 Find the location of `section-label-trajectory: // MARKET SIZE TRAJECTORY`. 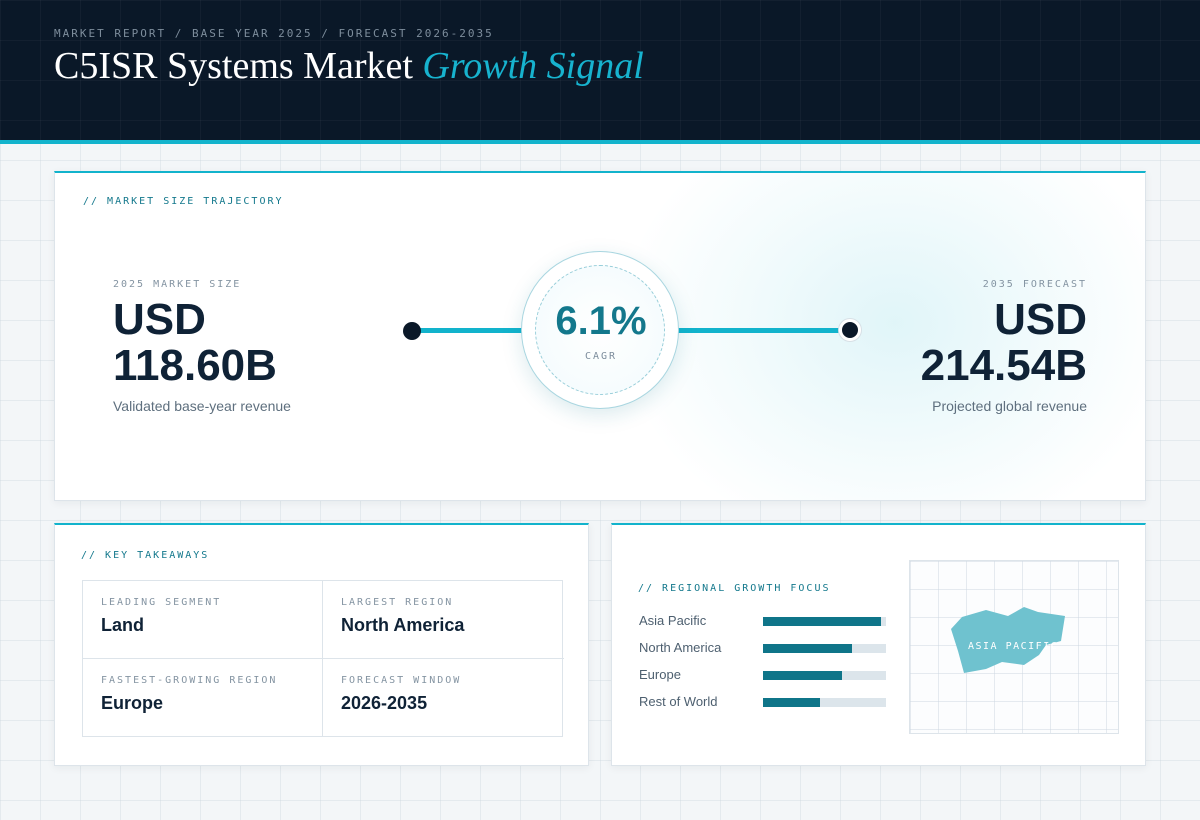

section-label-trajectory: // MARKET SIZE TRAJECTORY is located at coordinates (183, 201).